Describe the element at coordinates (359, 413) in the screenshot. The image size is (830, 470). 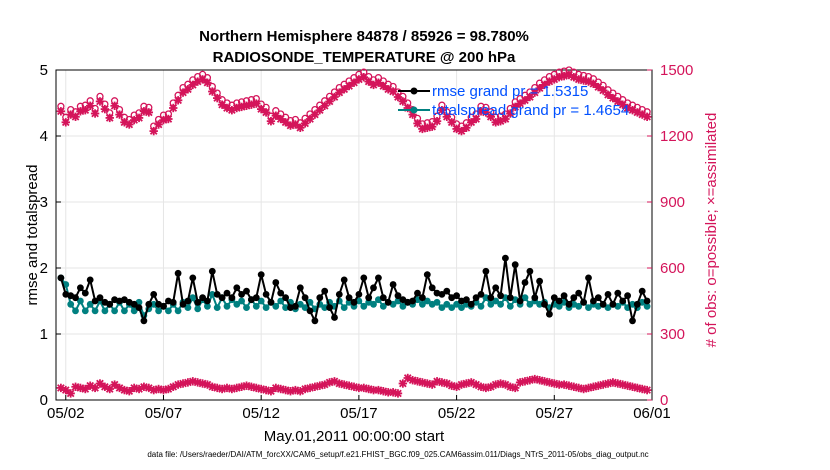
I see `x-tick-label: 05/17` at that location.